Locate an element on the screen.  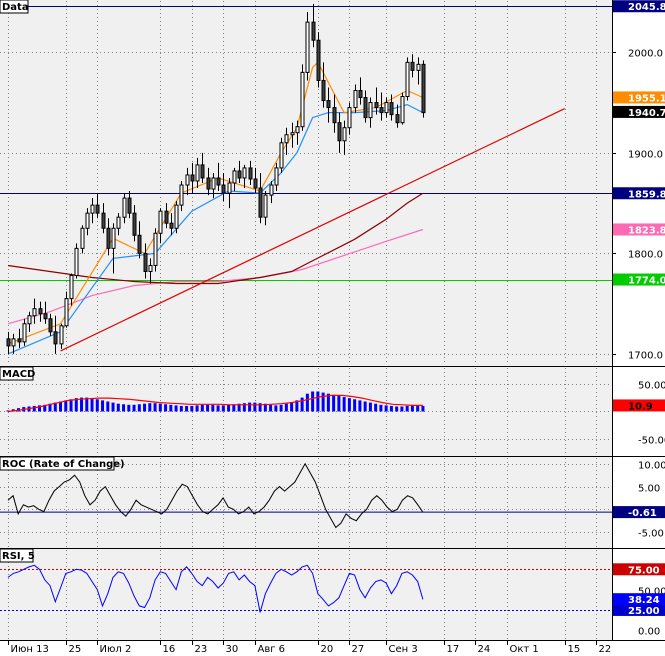
price-panel-title: Data is located at coordinates (14, 7).